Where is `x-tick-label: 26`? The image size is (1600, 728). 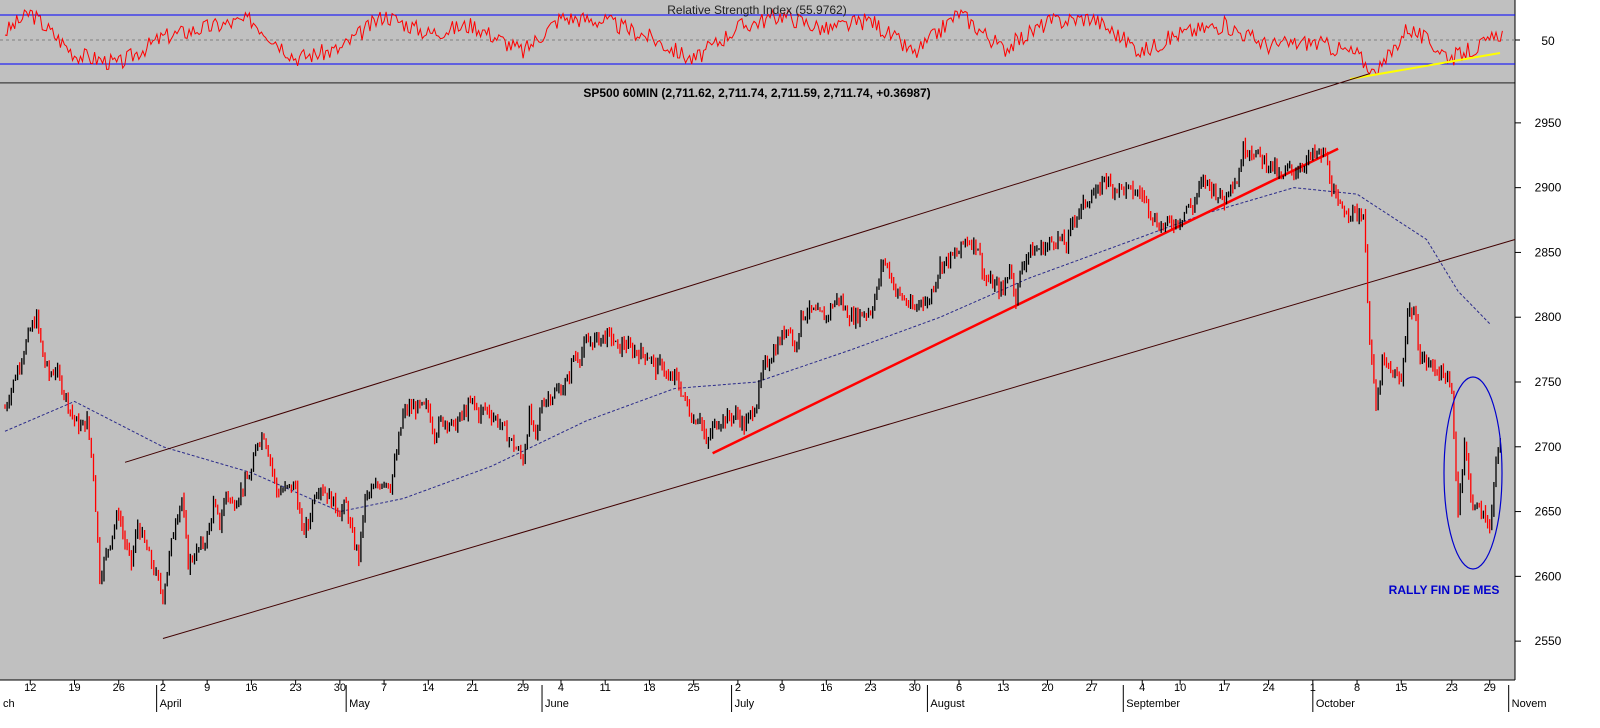 x-tick-label: 26 is located at coordinates (119, 688).